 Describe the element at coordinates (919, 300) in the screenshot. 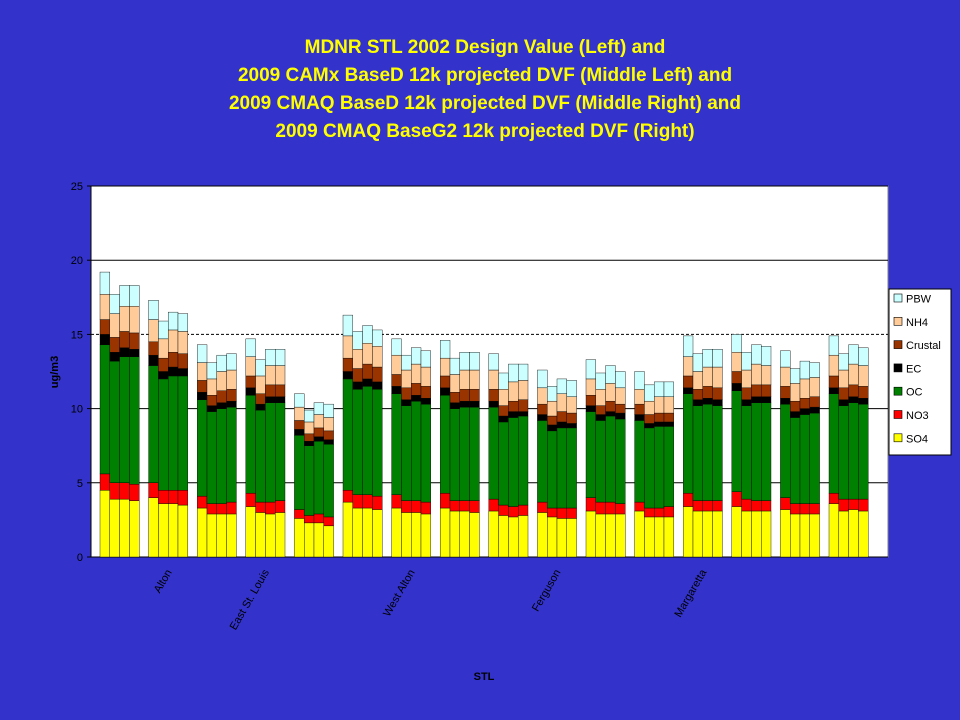

I see `legend-label-pbw: PBW` at that location.